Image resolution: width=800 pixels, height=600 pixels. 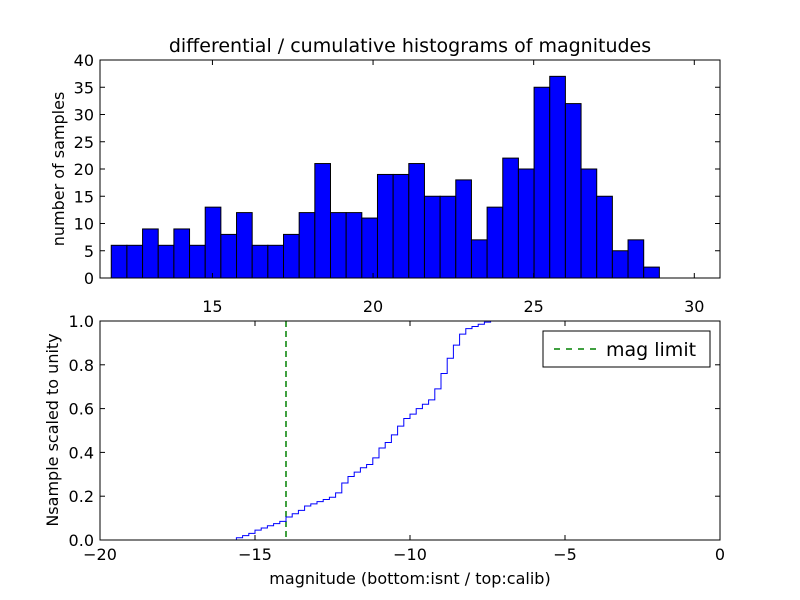 What do you see at coordinates (84, 115) in the screenshot?
I see `histogram-ytick-label: 30` at bounding box center [84, 115].